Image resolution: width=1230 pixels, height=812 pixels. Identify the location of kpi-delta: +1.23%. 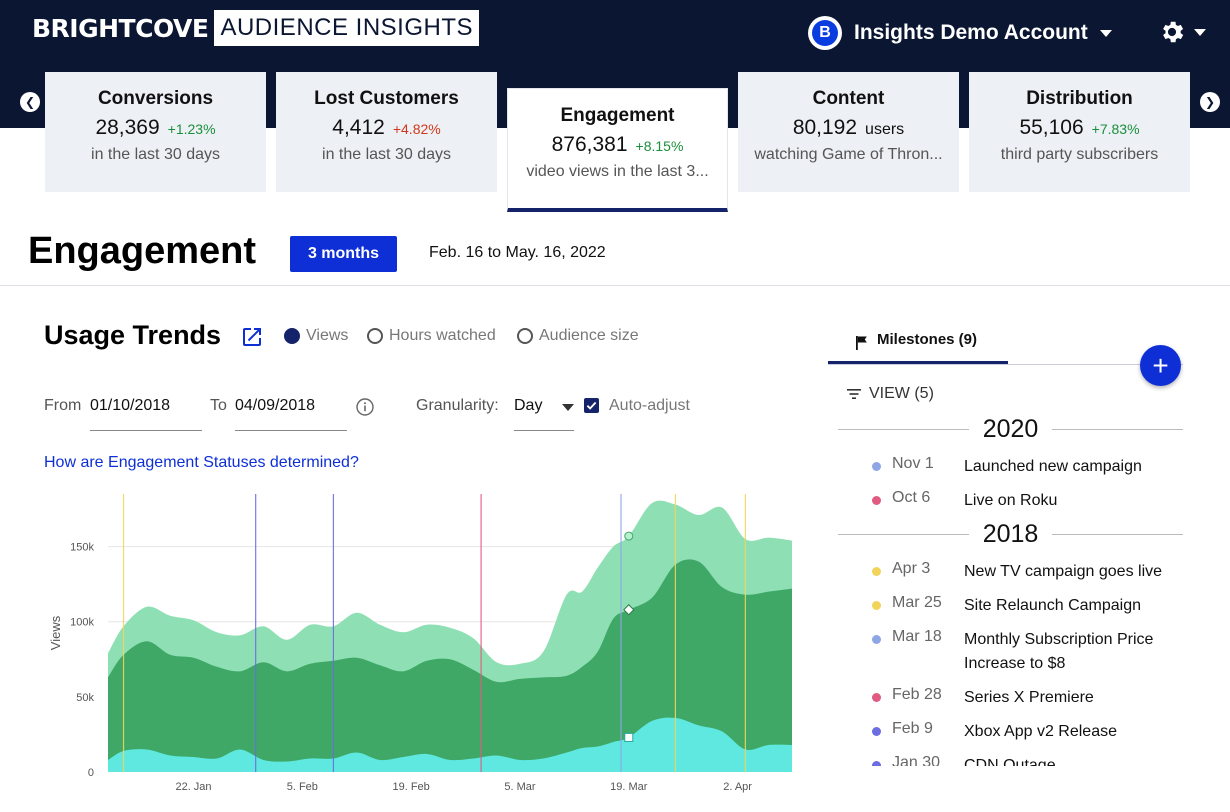
(191, 129).